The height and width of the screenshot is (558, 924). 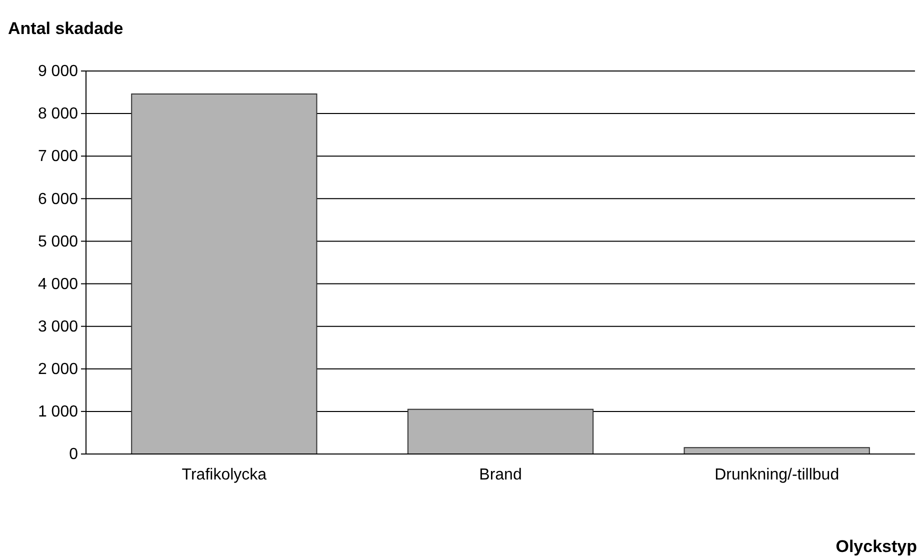 What do you see at coordinates (500, 475) in the screenshot?
I see `x-tick-label: Brand` at bounding box center [500, 475].